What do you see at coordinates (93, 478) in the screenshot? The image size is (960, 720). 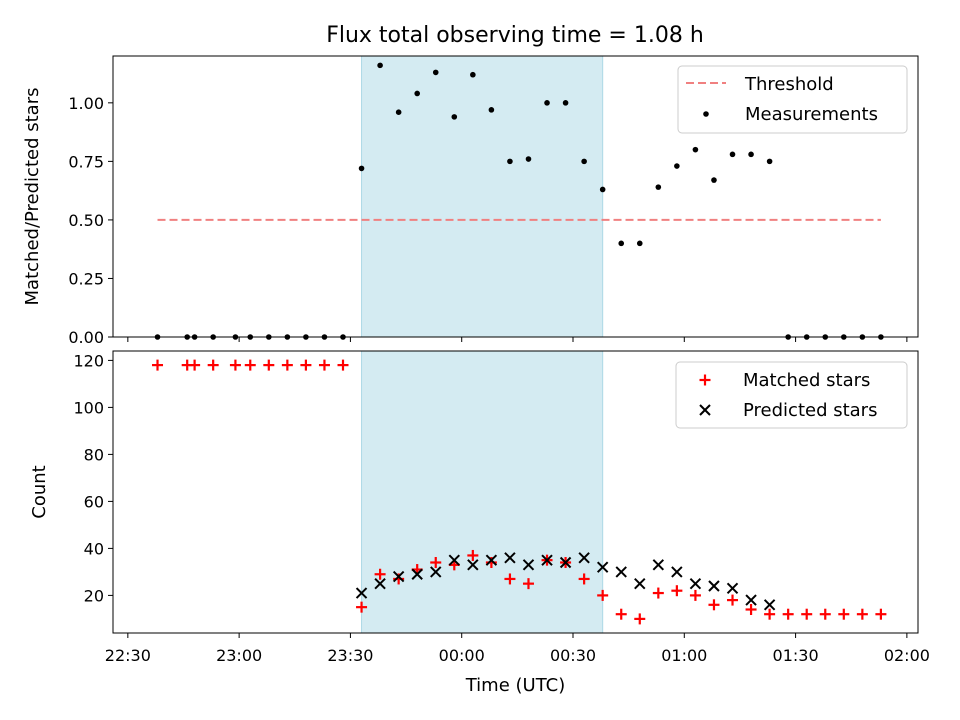 I see `y-ticks-bottom: 20 40 60 80 100 120` at bounding box center [93, 478].